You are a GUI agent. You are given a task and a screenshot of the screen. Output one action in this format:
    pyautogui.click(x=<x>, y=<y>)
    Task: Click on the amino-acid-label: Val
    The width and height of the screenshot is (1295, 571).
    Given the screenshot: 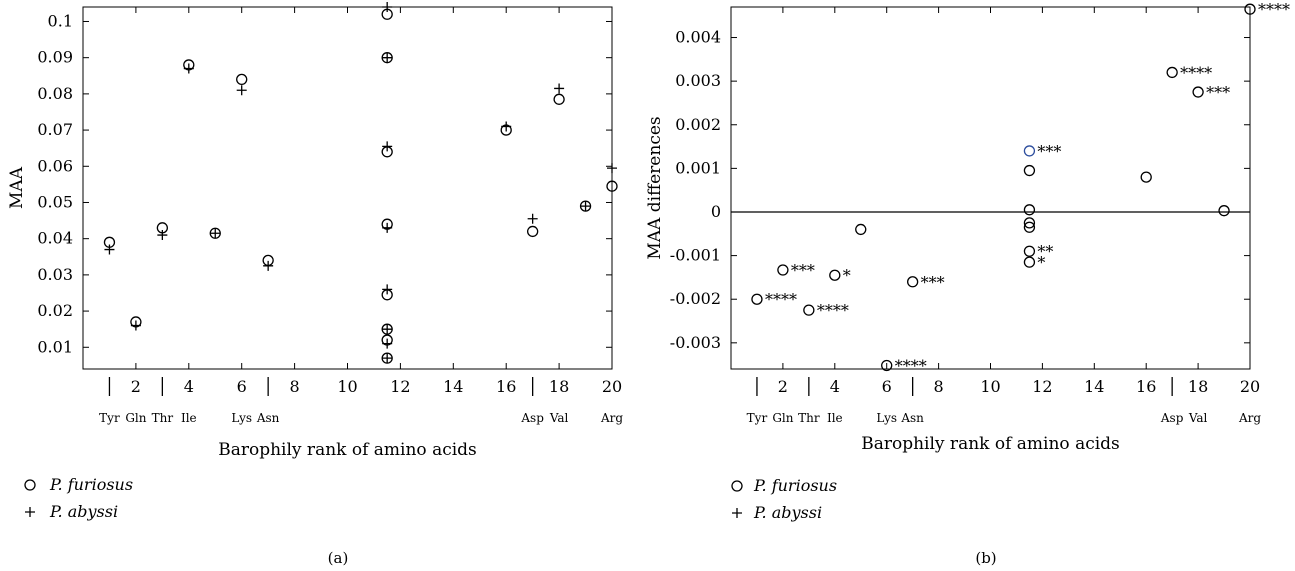 What is the action you would take?
    pyautogui.click(x=559, y=418)
    